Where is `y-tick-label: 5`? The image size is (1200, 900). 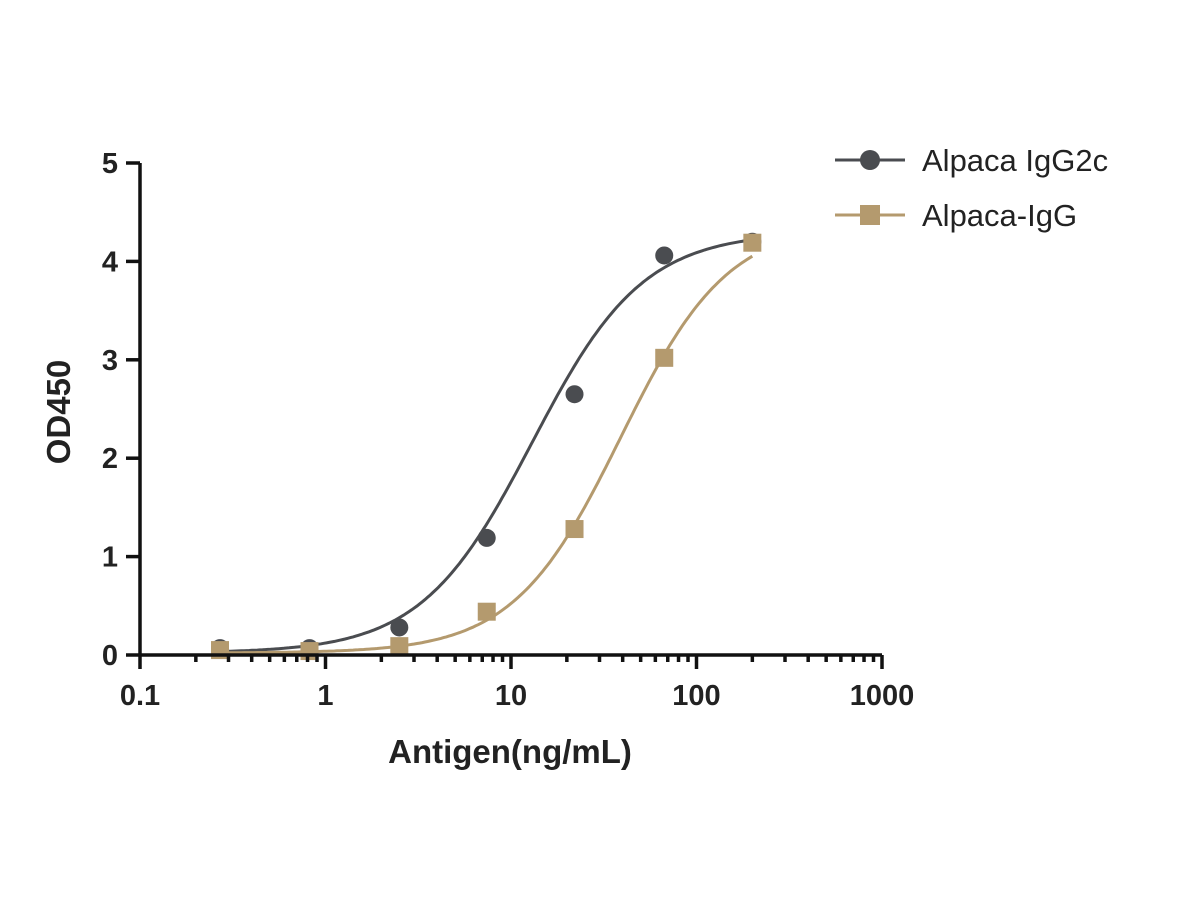
y-tick-label: 5 is located at coordinates (110, 164).